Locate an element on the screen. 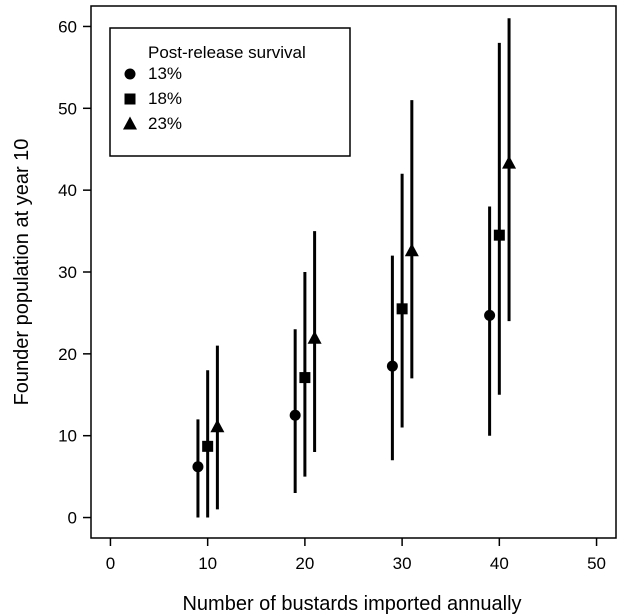  y-tick-label: 20 is located at coordinates (67, 354).